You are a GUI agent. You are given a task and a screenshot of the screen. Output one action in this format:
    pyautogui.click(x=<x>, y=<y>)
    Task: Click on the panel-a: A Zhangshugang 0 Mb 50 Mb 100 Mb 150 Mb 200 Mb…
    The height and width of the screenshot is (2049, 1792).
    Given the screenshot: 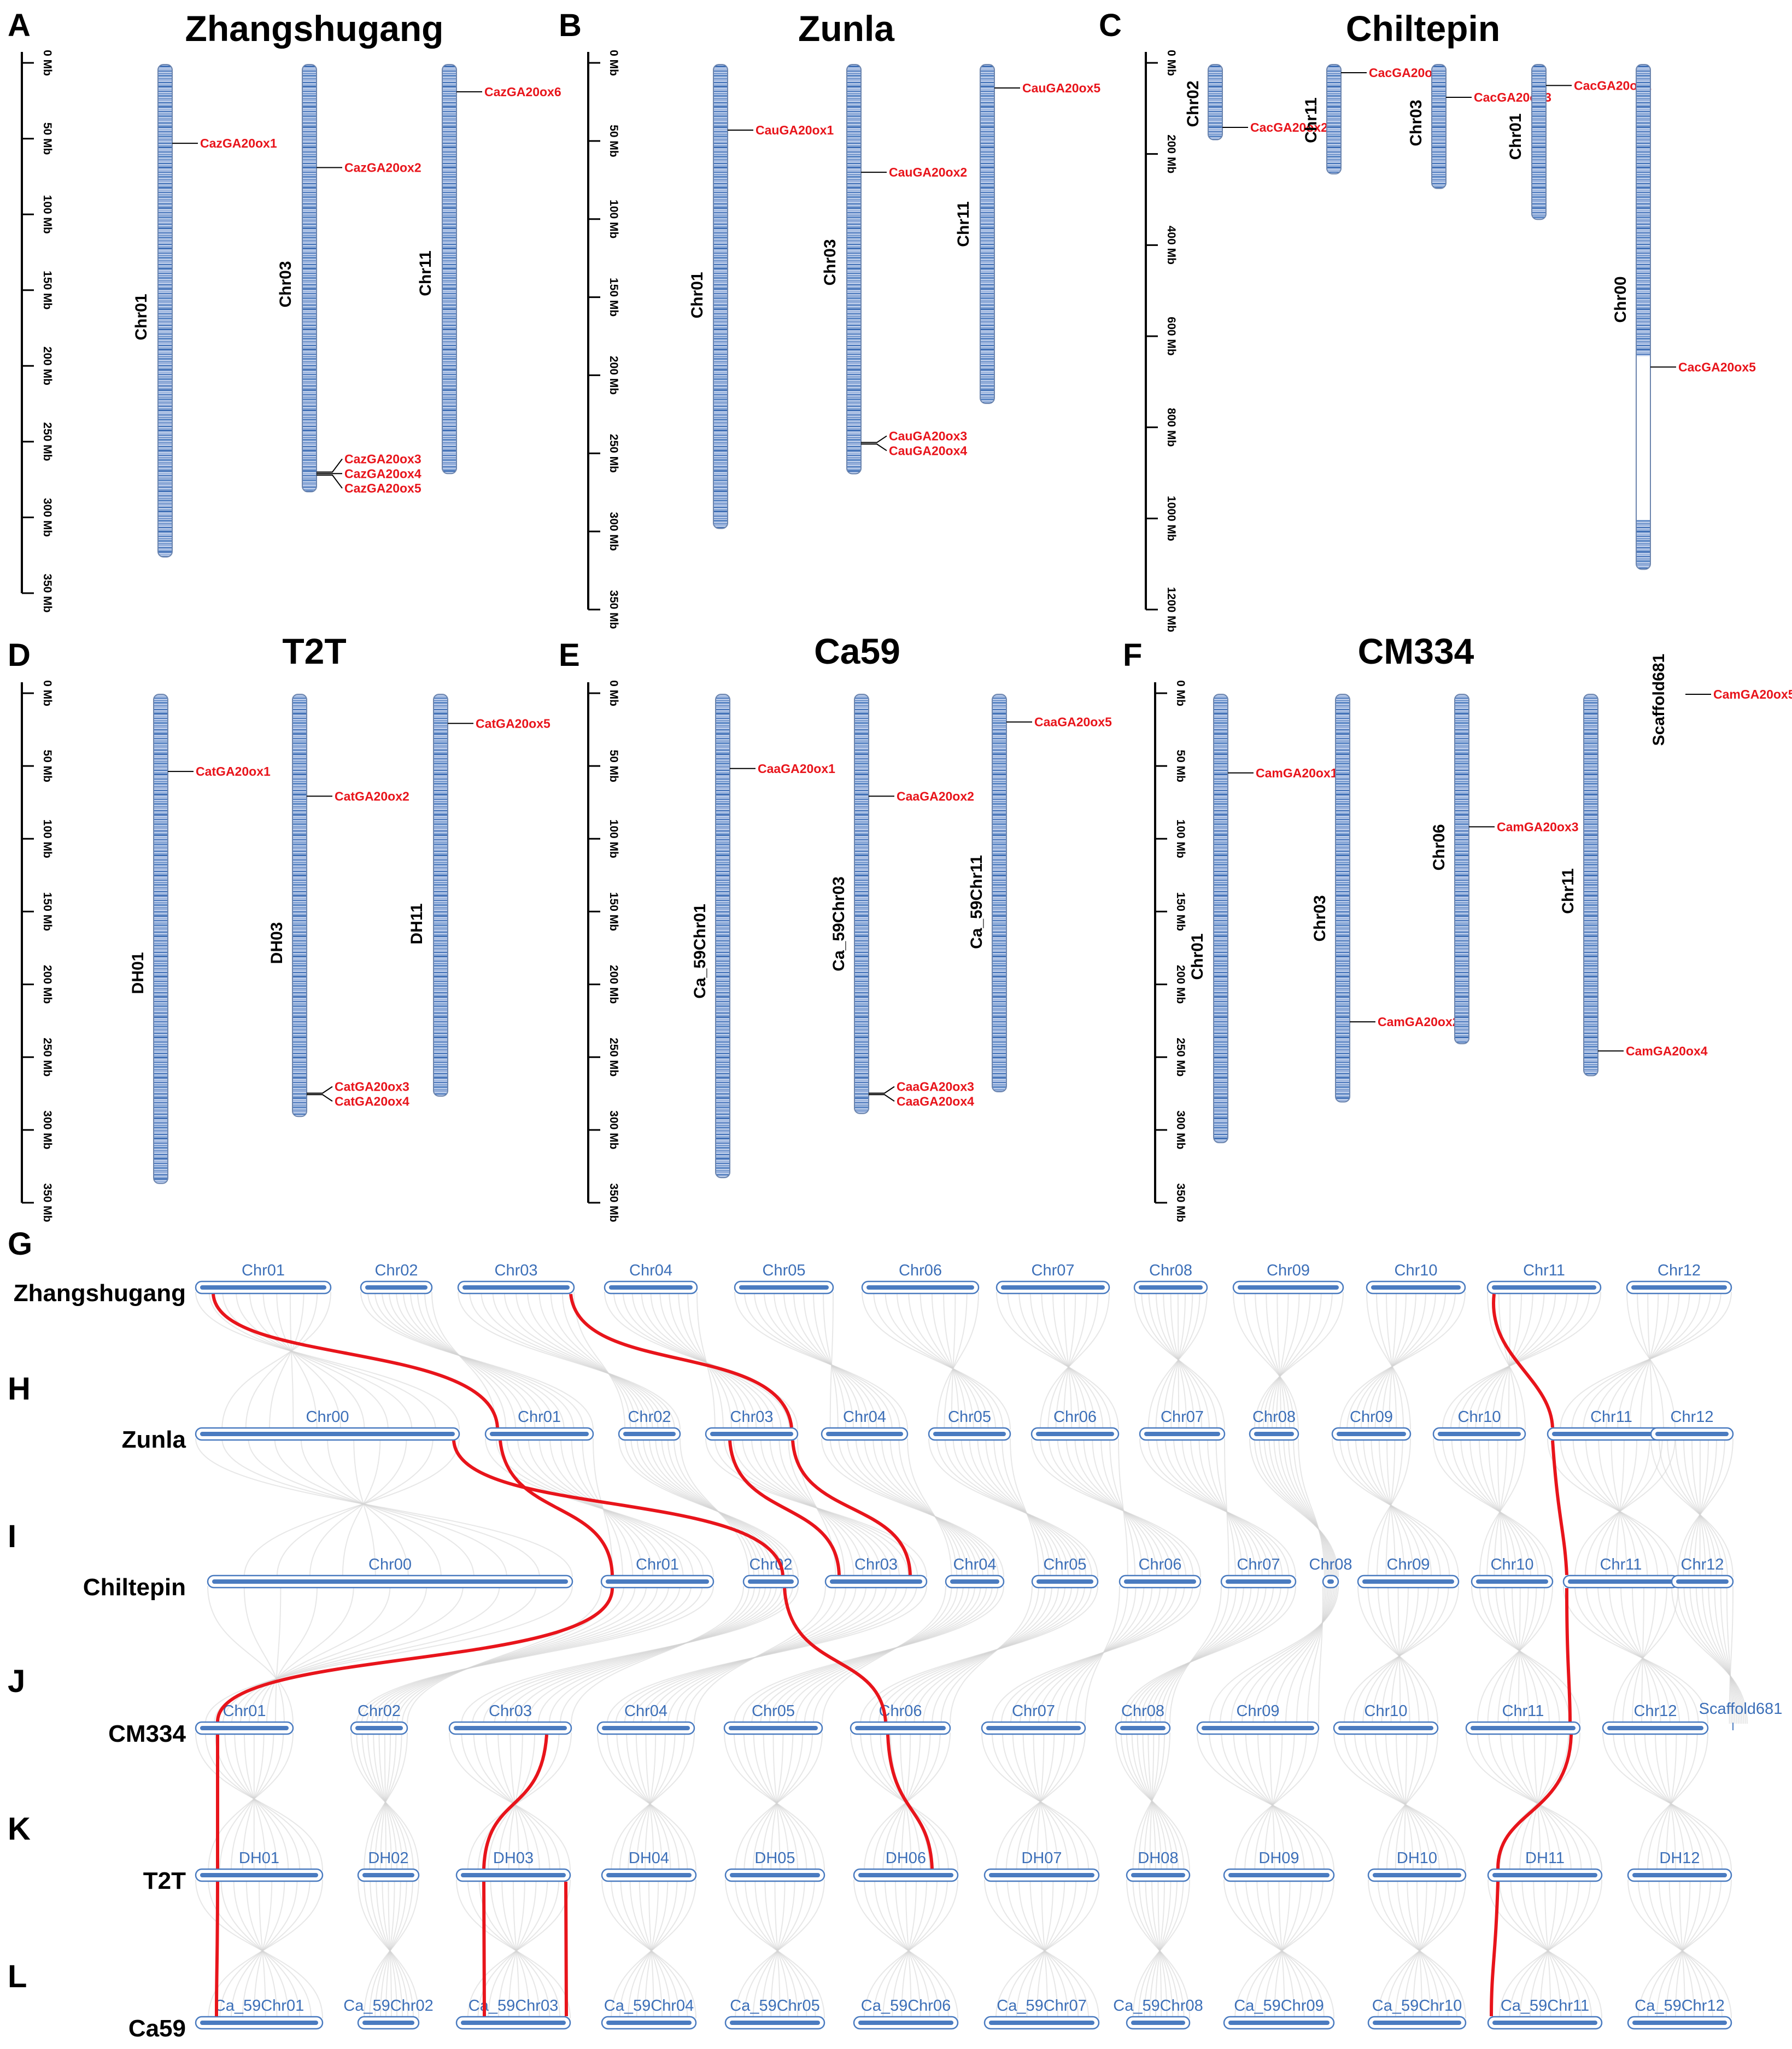 What is the action you would take?
    pyautogui.click(x=284, y=310)
    